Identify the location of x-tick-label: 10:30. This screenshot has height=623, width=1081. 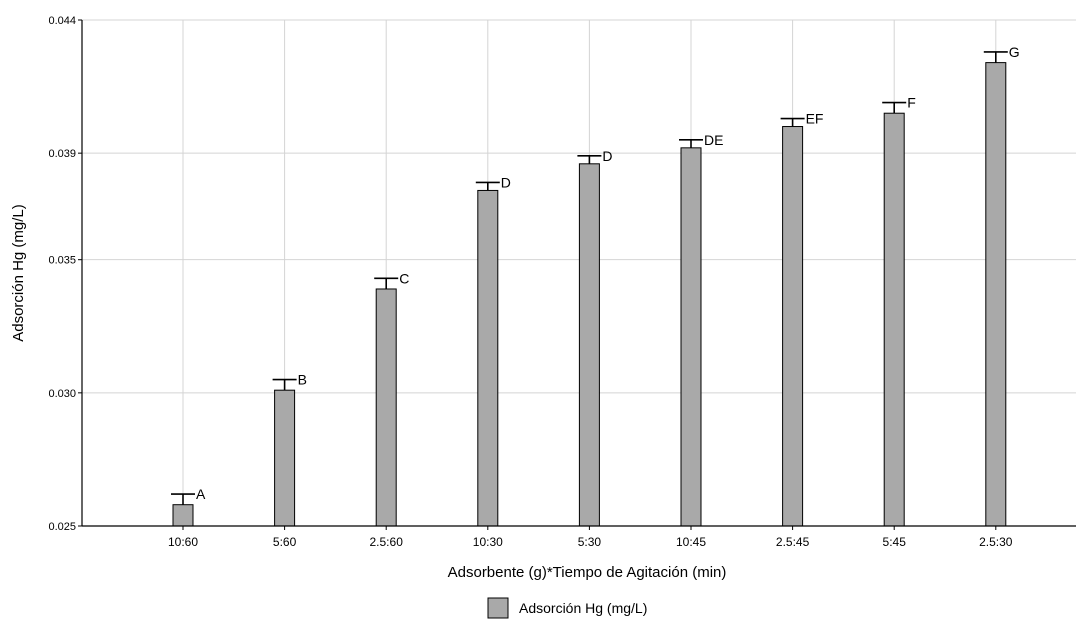
(488, 542).